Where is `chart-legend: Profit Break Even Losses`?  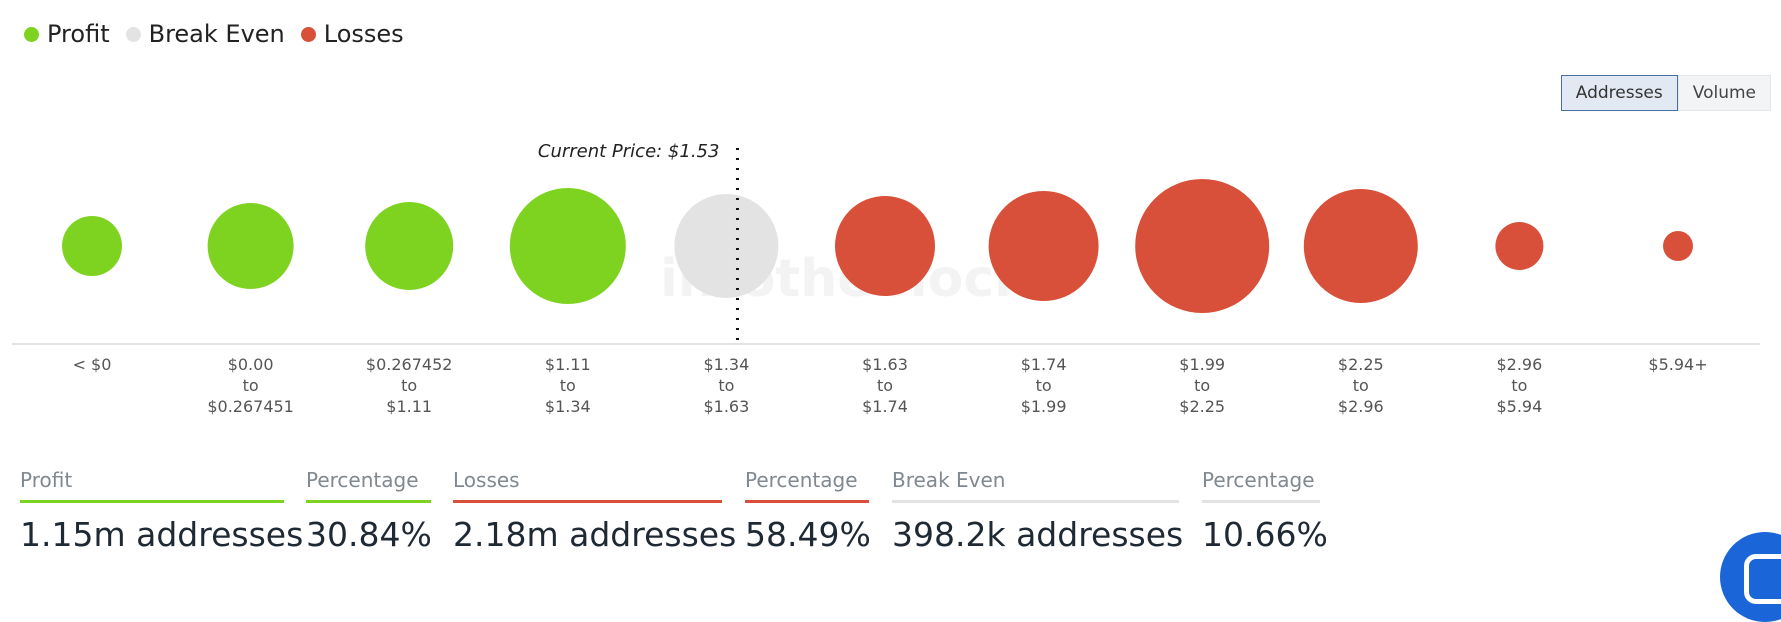 chart-legend: Profit Break Even Losses is located at coordinates (222, 34).